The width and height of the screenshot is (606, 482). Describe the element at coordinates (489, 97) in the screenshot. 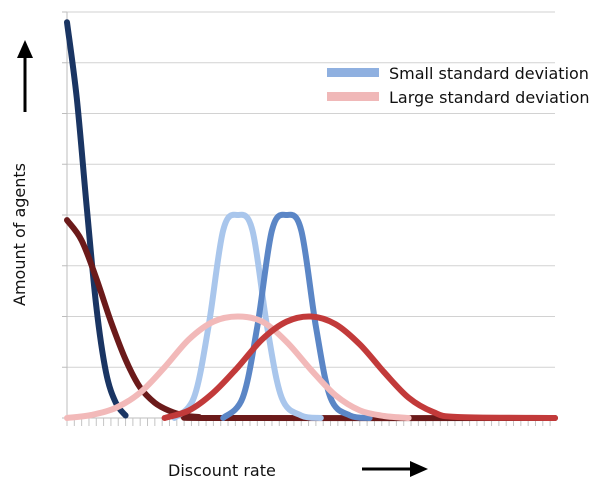

I see `legend-label-large-std: Large standard deviation` at that location.